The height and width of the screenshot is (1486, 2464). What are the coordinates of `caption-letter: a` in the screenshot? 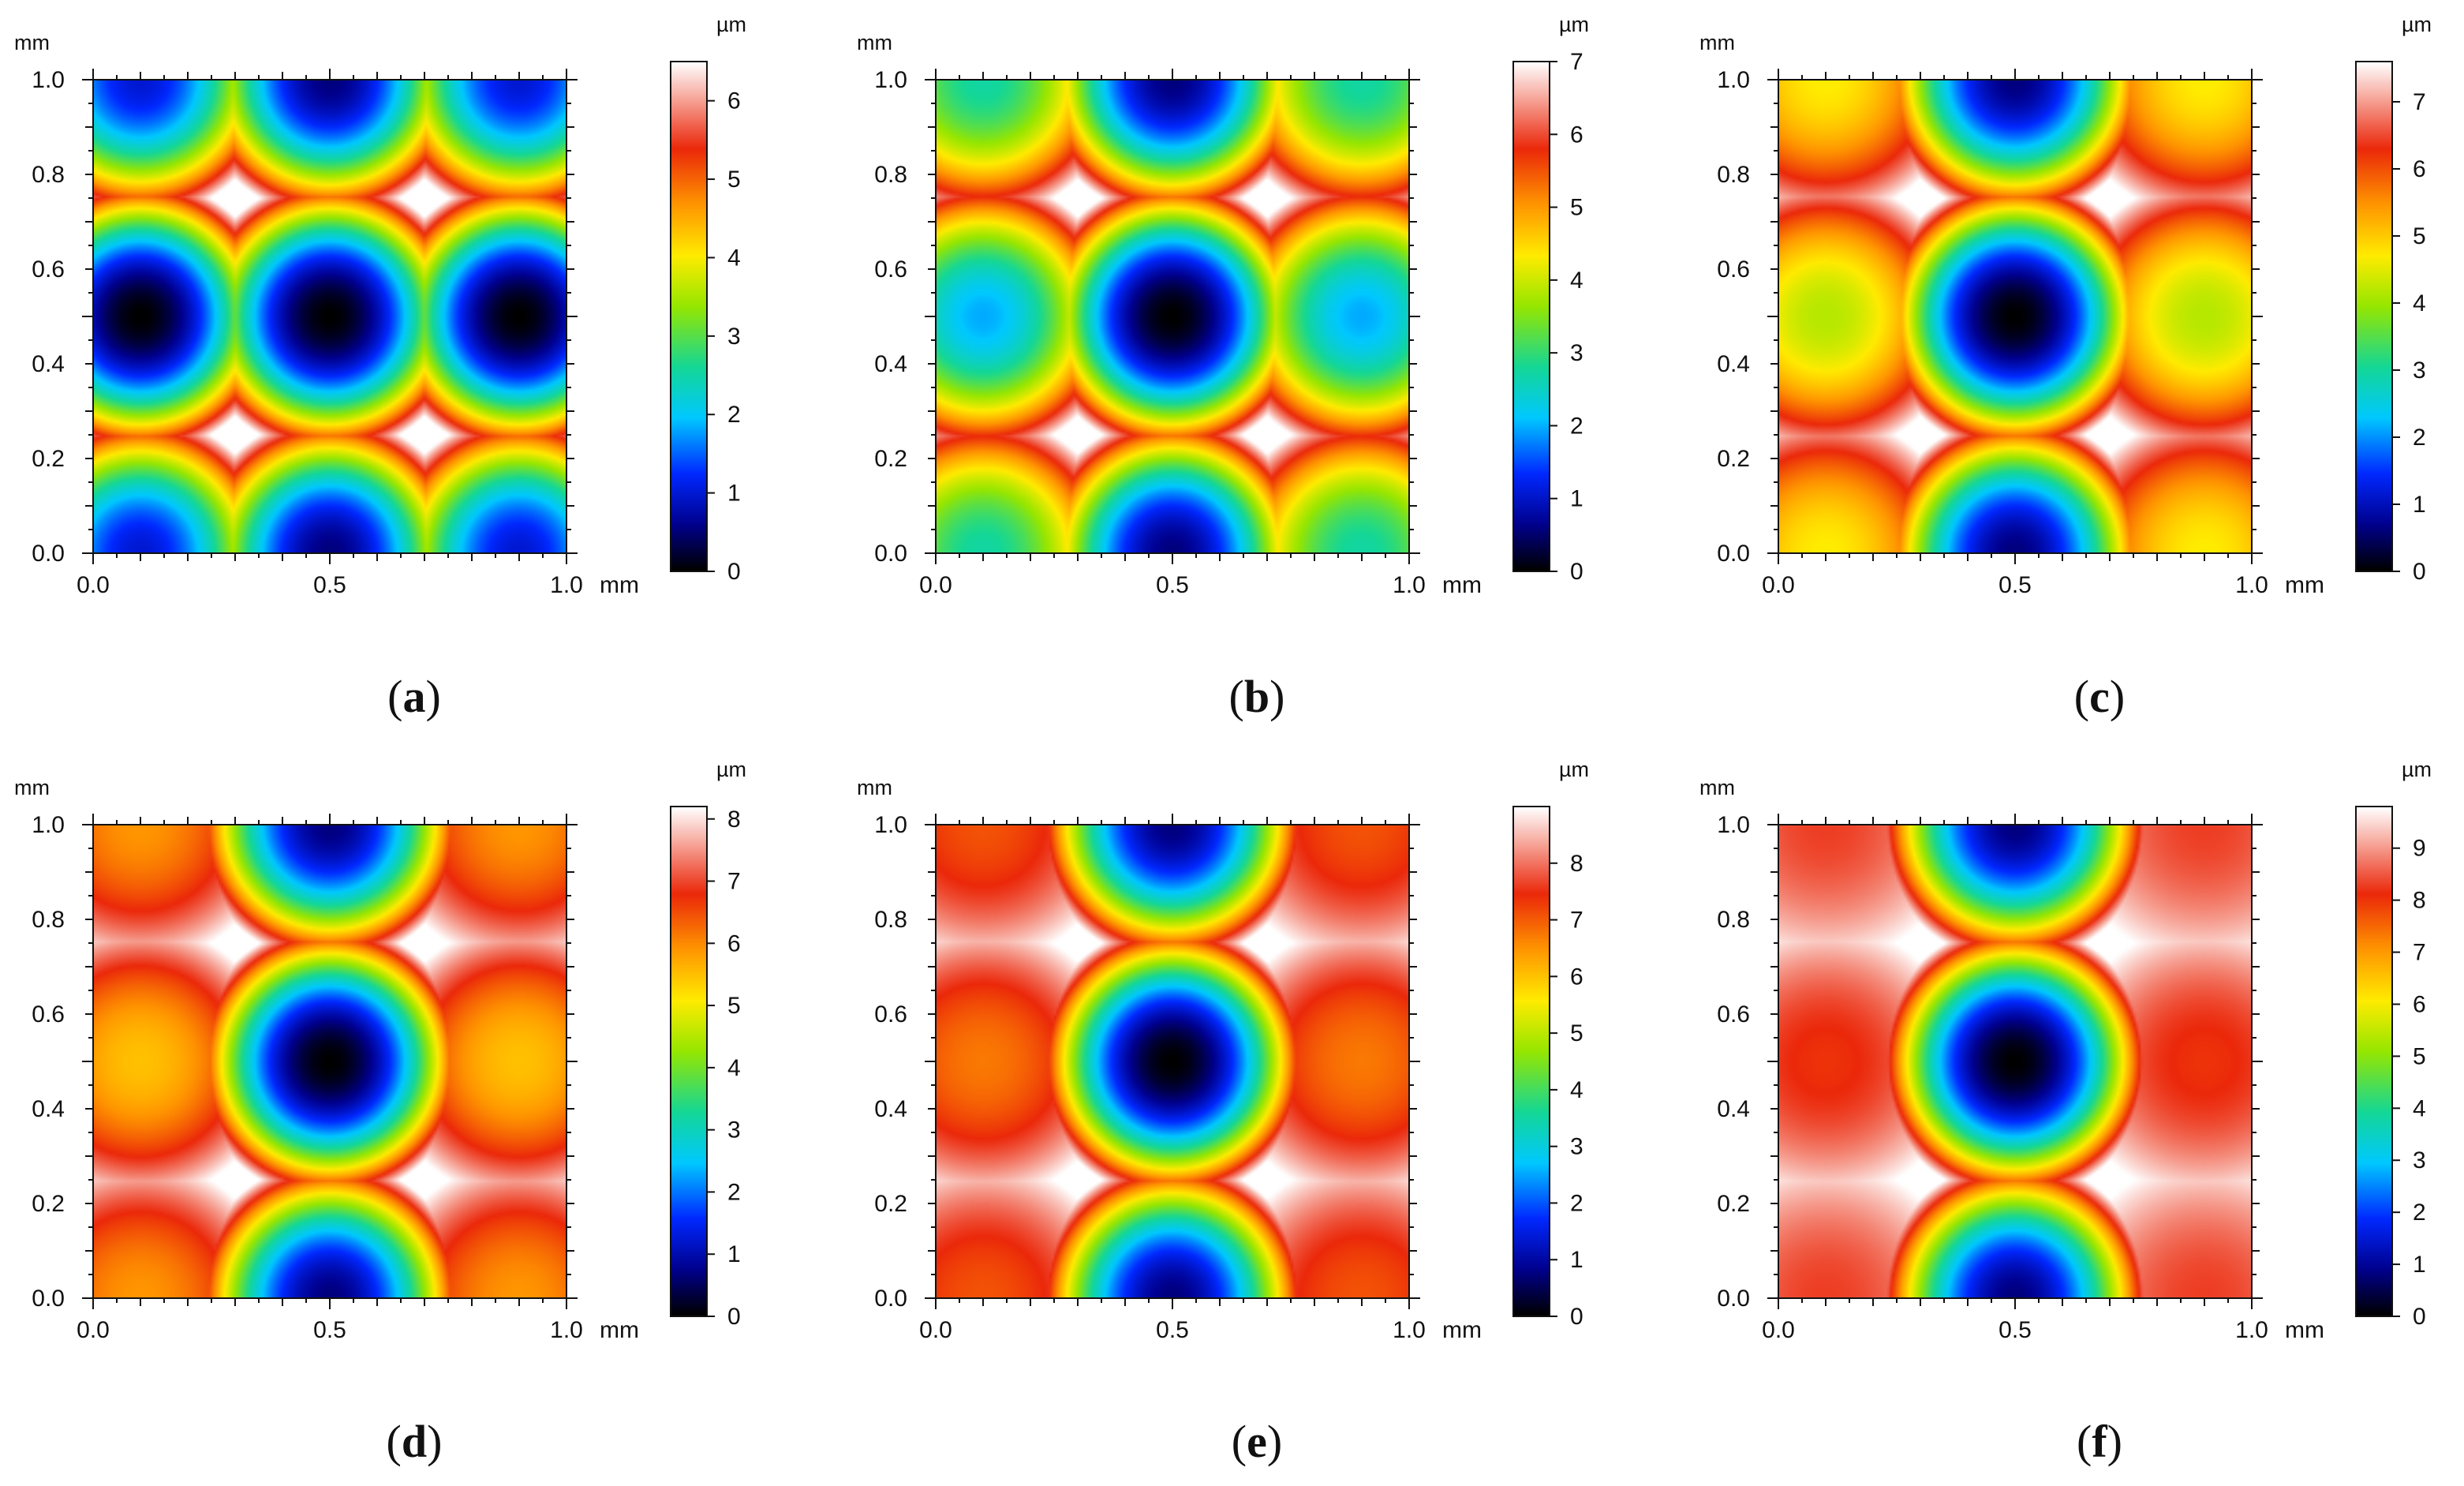 It's located at (414, 696).